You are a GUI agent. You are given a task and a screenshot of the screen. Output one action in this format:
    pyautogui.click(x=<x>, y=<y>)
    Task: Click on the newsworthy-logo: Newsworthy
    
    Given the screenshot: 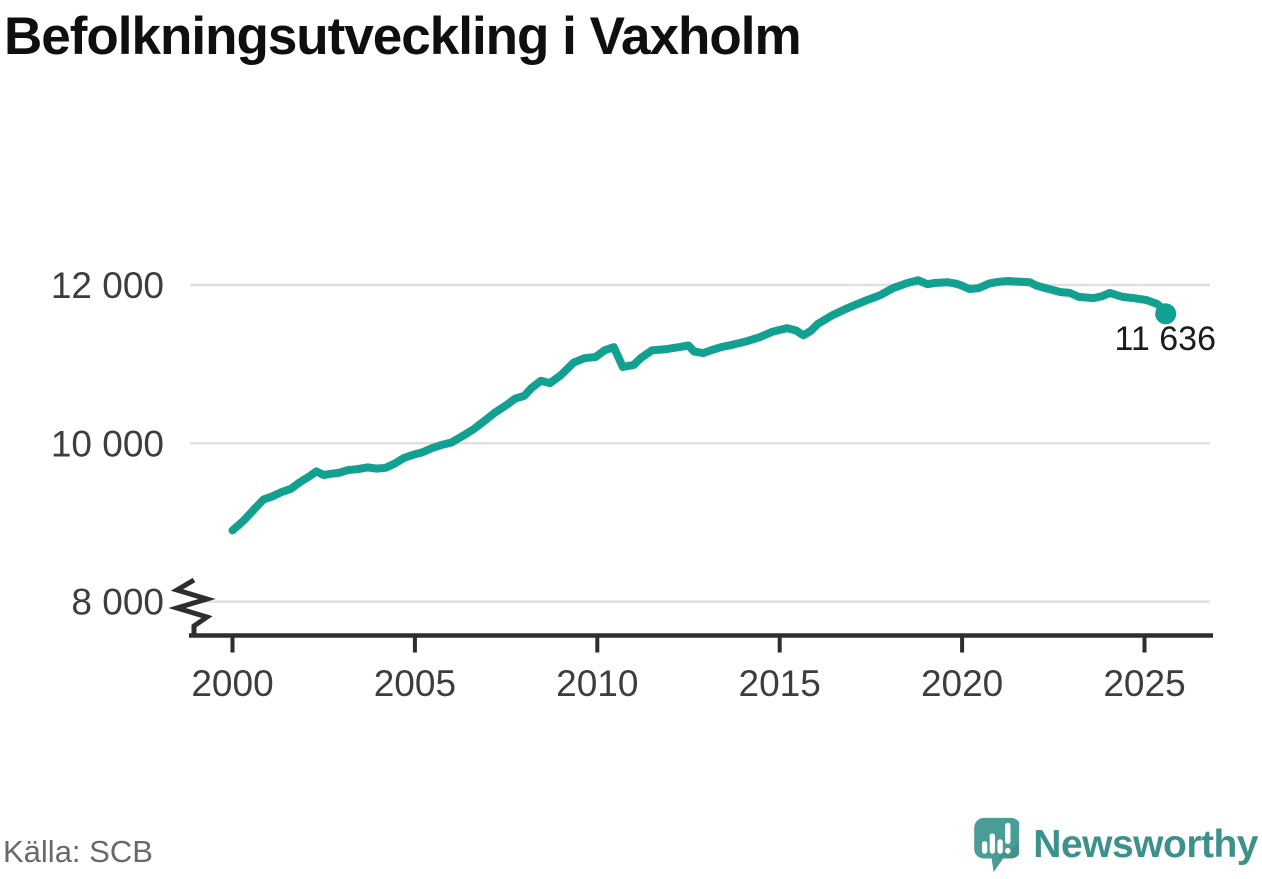 What is the action you would take?
    pyautogui.click(x=1115, y=845)
    